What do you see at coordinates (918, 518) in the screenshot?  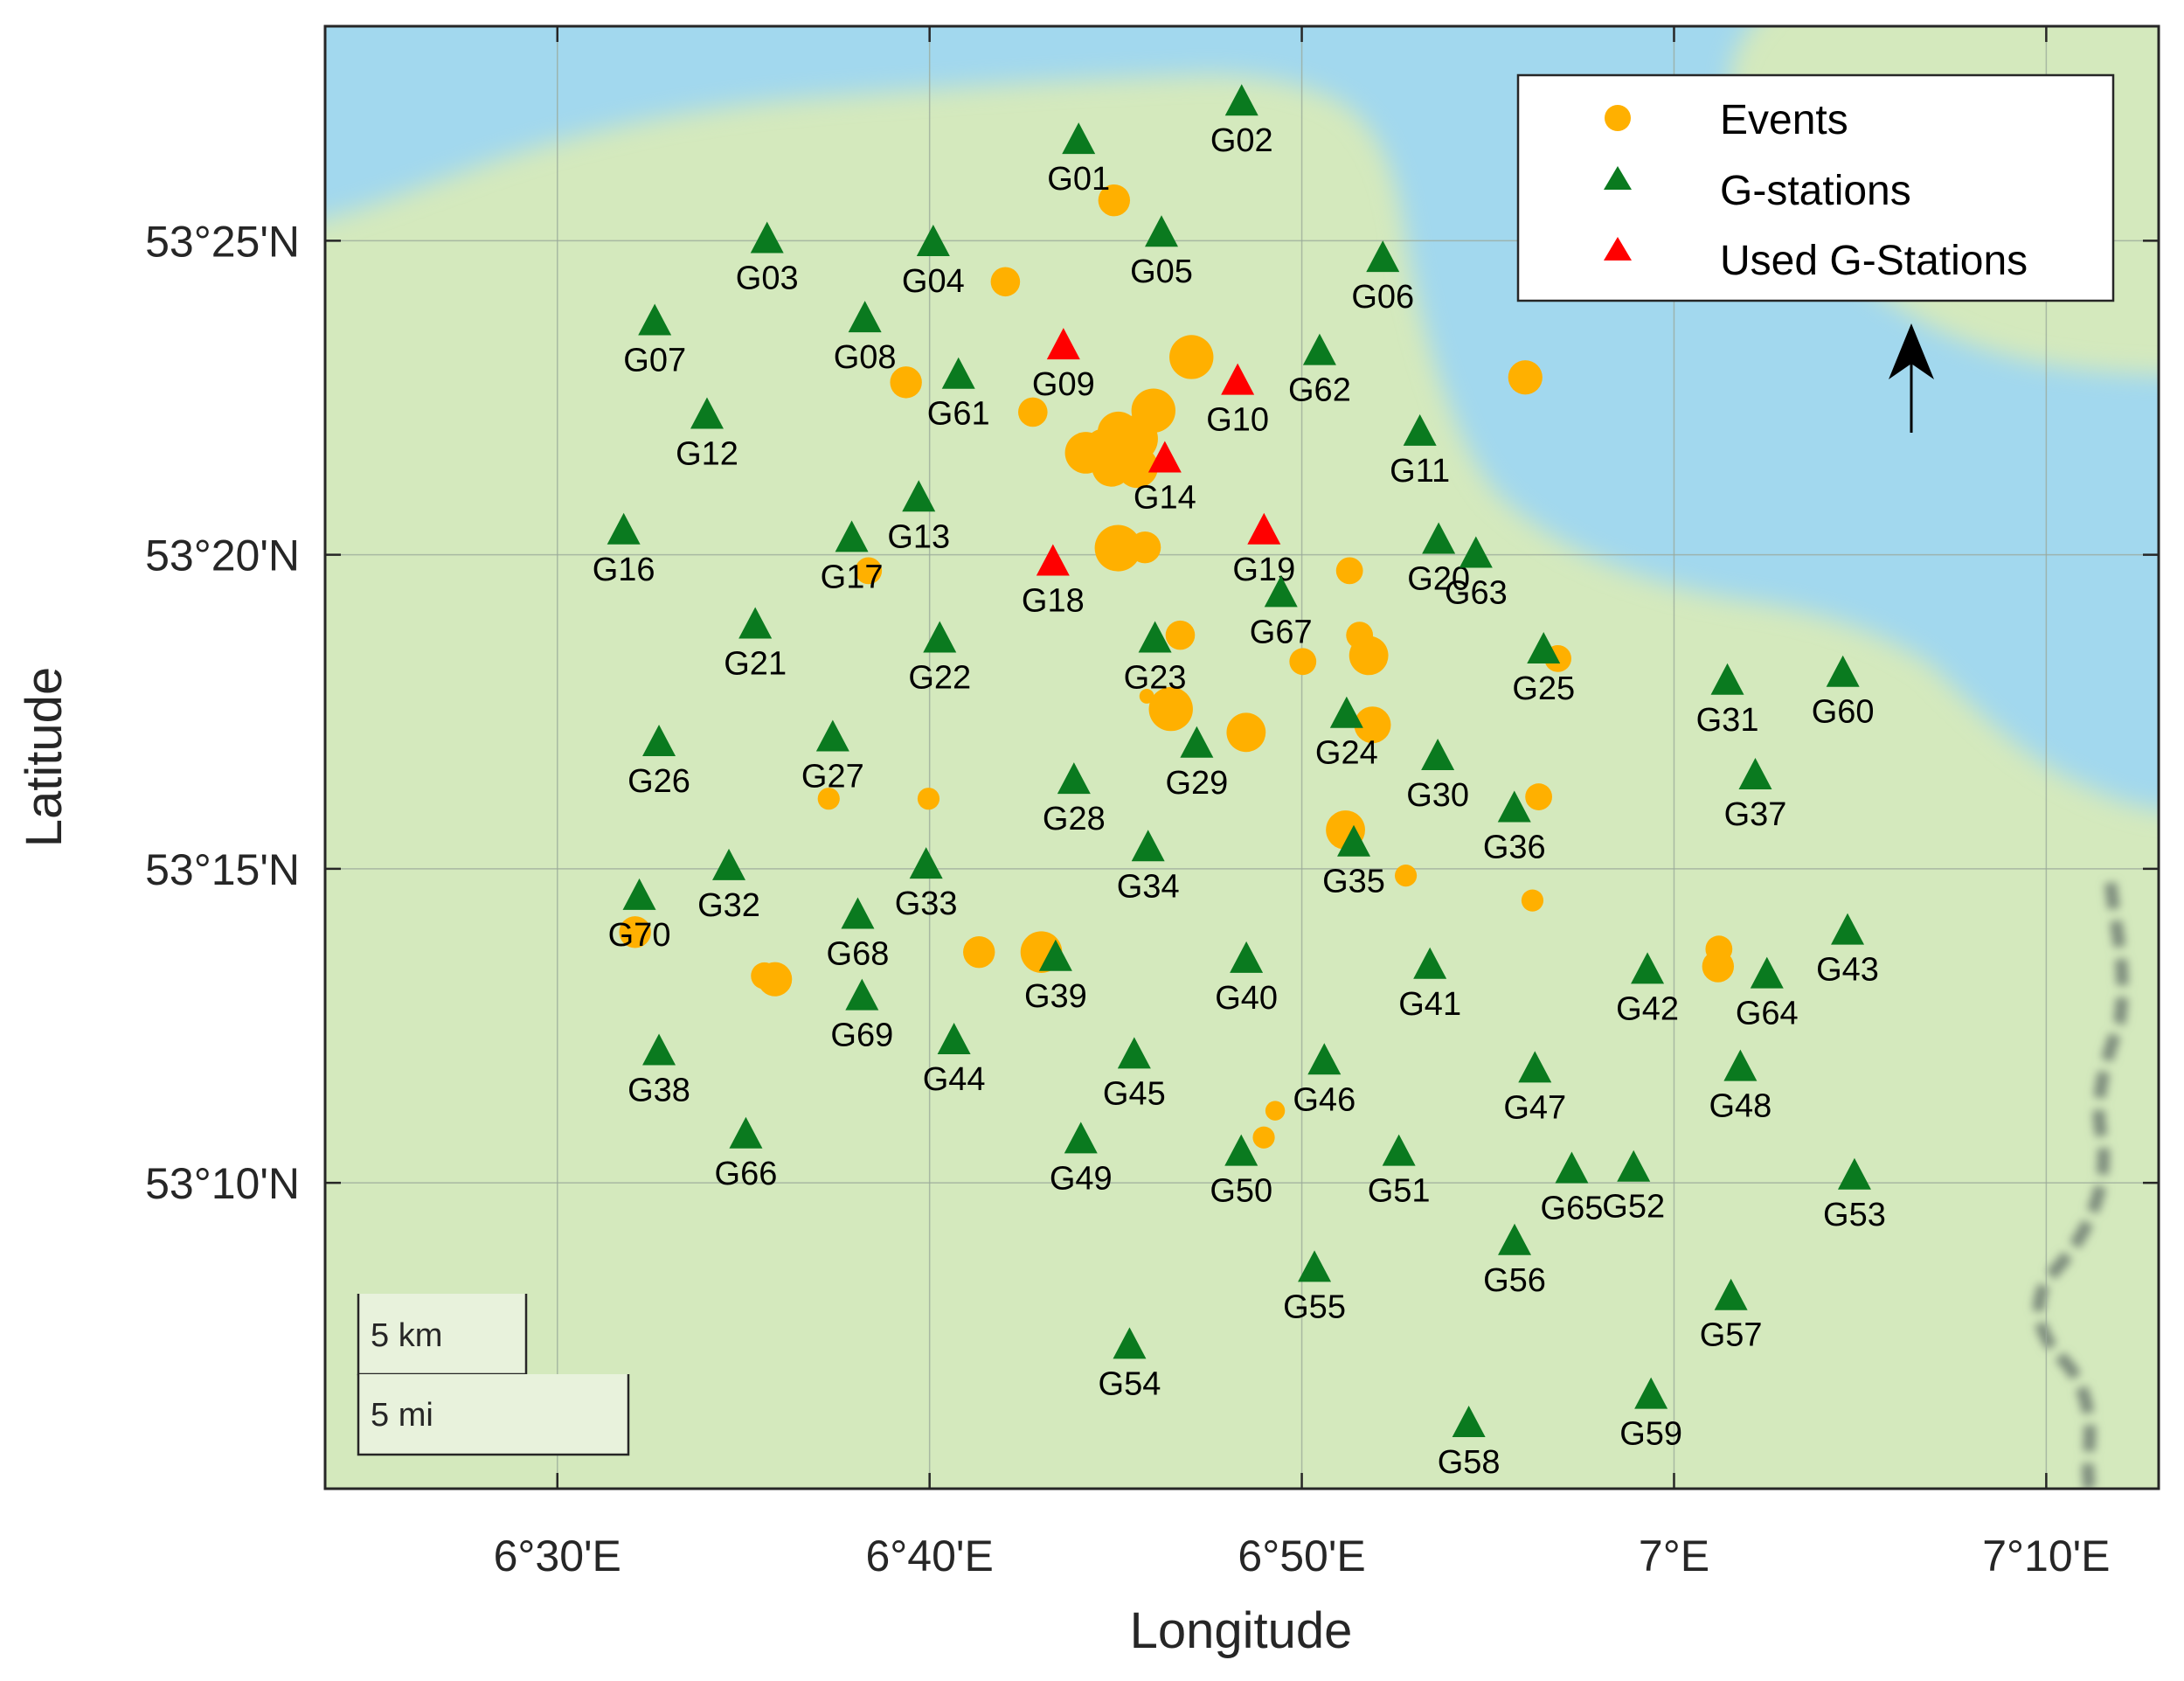 I see `station-g13: G13` at bounding box center [918, 518].